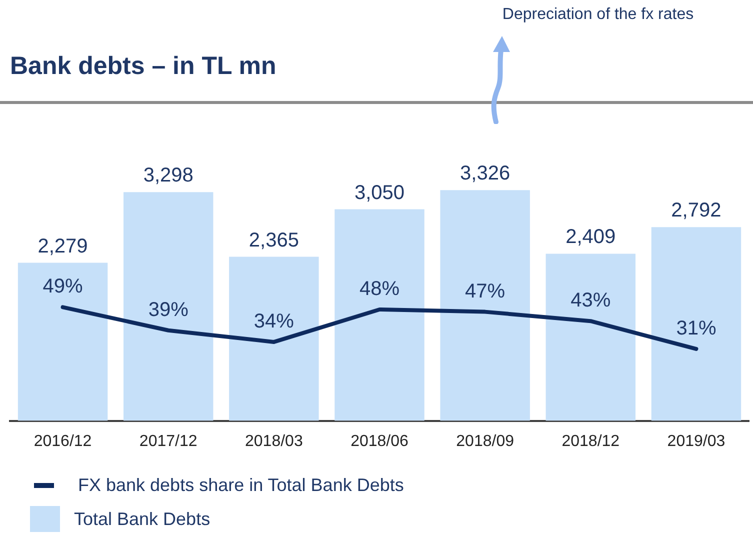 The width and height of the screenshot is (753, 537). I want to click on data-label: 2,365, so click(273, 240).